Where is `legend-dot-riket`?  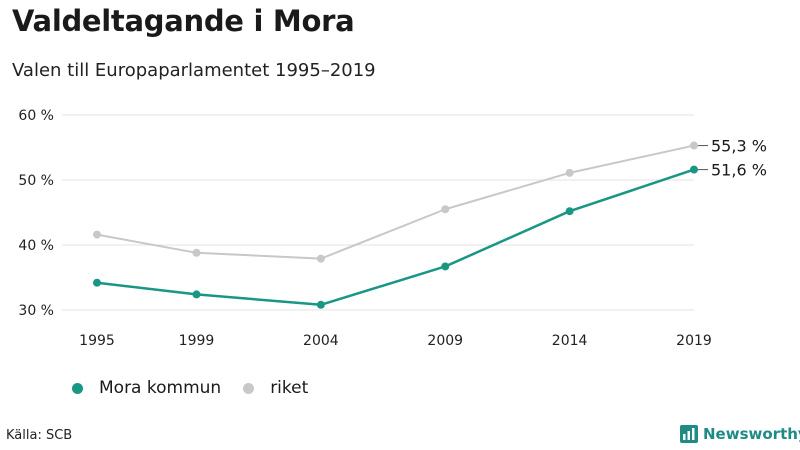 legend-dot-riket is located at coordinates (249, 388).